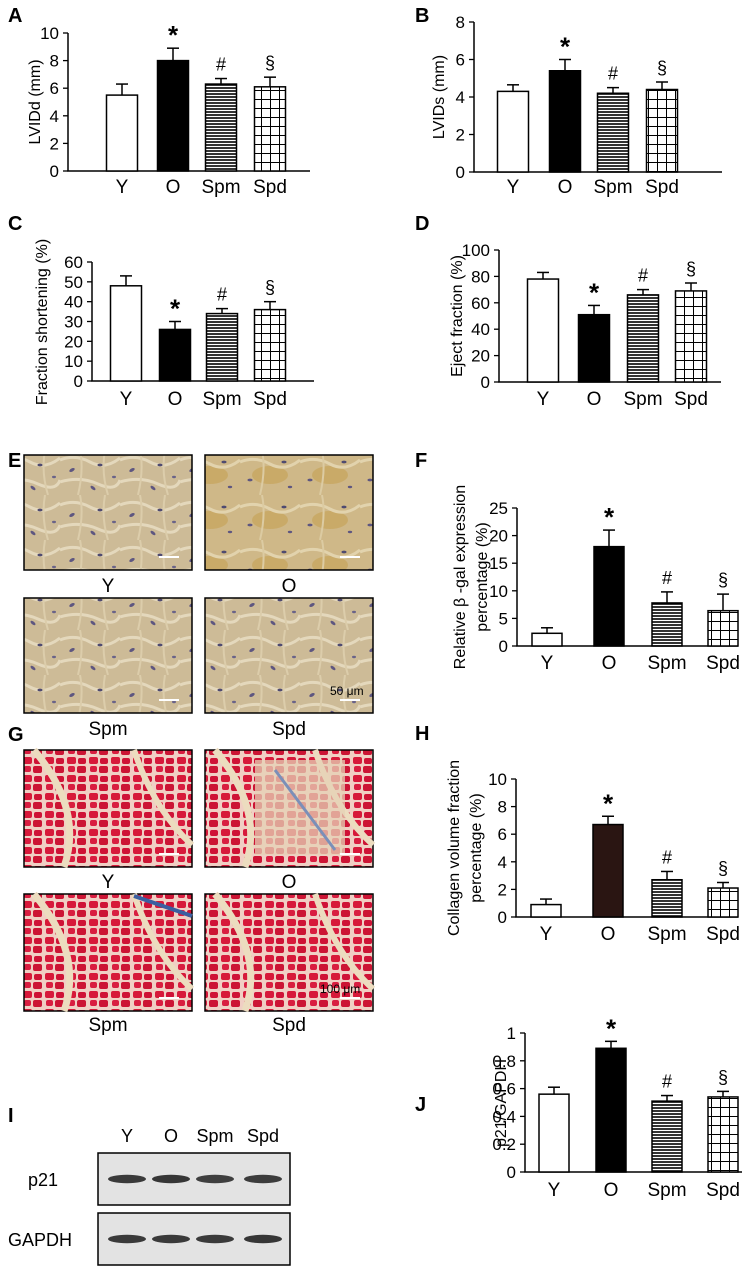  Describe the element at coordinates (460, 60) in the screenshot. I see `y-tick-label-B: 6` at that location.